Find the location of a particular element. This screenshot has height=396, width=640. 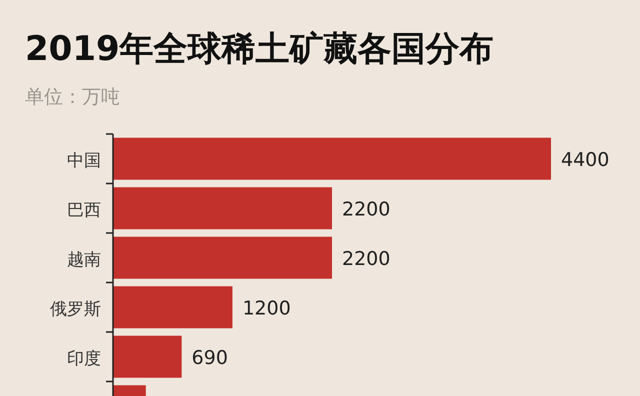

y-tick-label: 中国 is located at coordinates (84, 160).